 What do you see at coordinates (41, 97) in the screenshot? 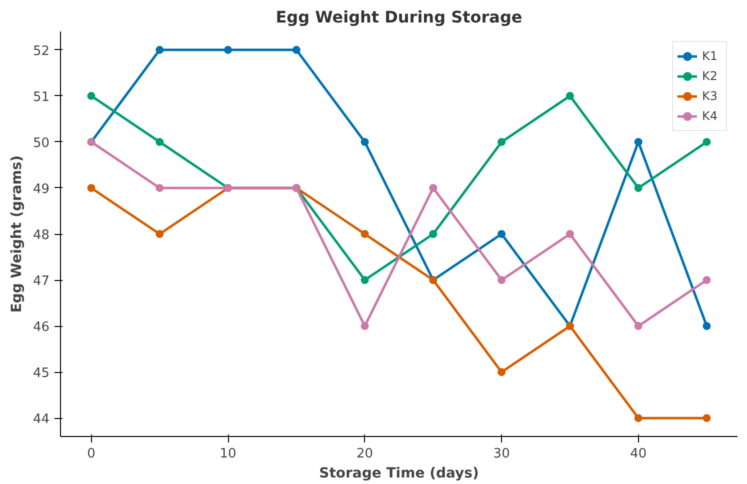
I see `y-tick-label: 51` at bounding box center [41, 97].